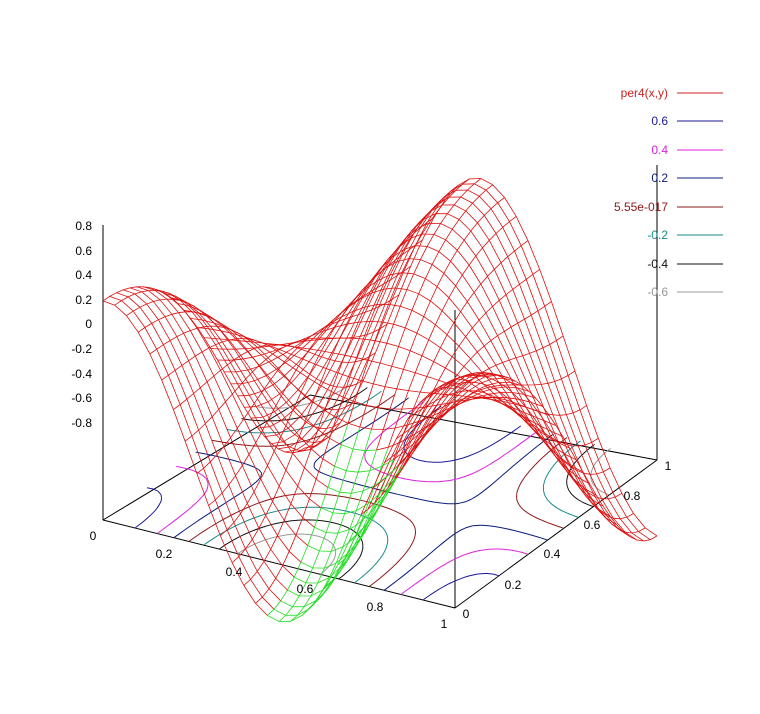 This screenshot has height=714, width=760. I want to click on legend-label: 0.6, so click(659, 121).